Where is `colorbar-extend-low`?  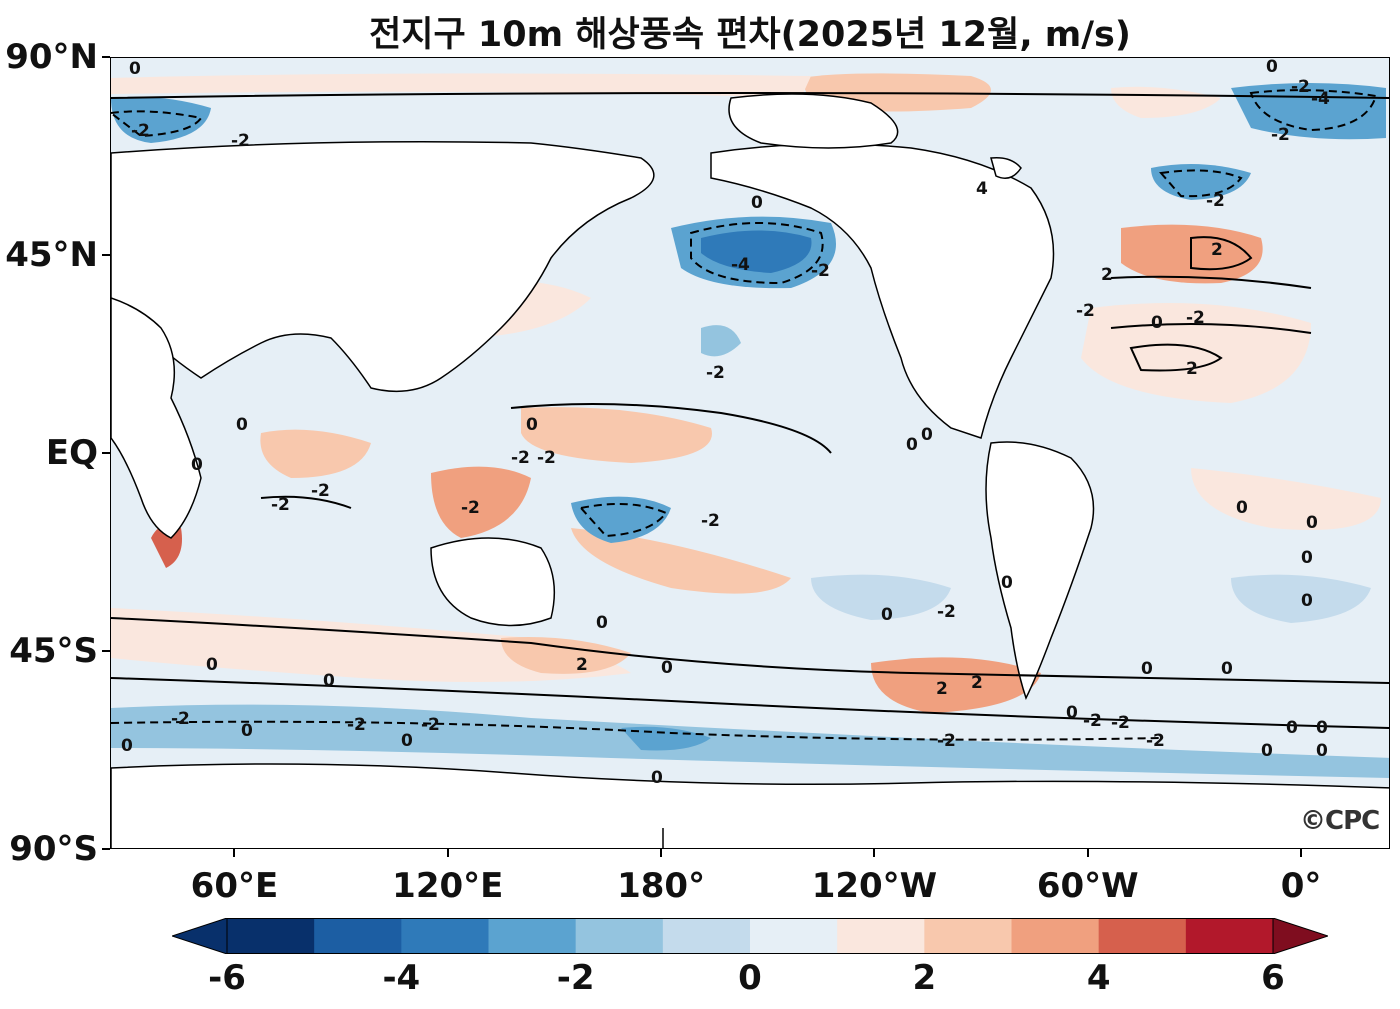
colorbar-extend-low is located at coordinates (200, 936).